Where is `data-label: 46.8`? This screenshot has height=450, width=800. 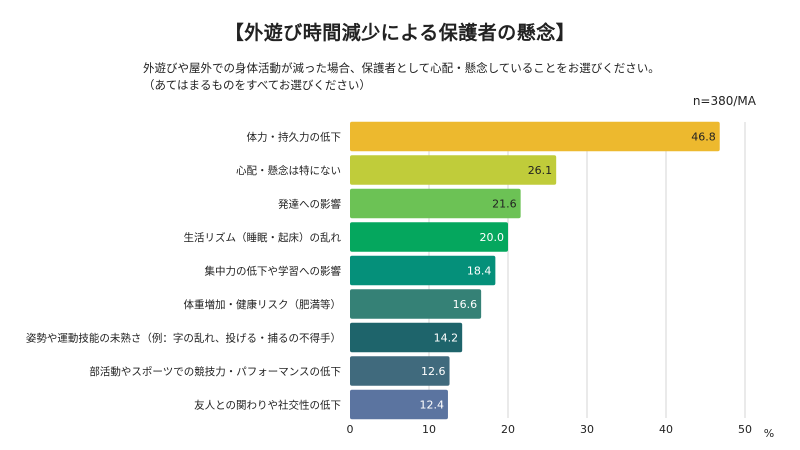 data-label: 46.8 is located at coordinates (703, 137).